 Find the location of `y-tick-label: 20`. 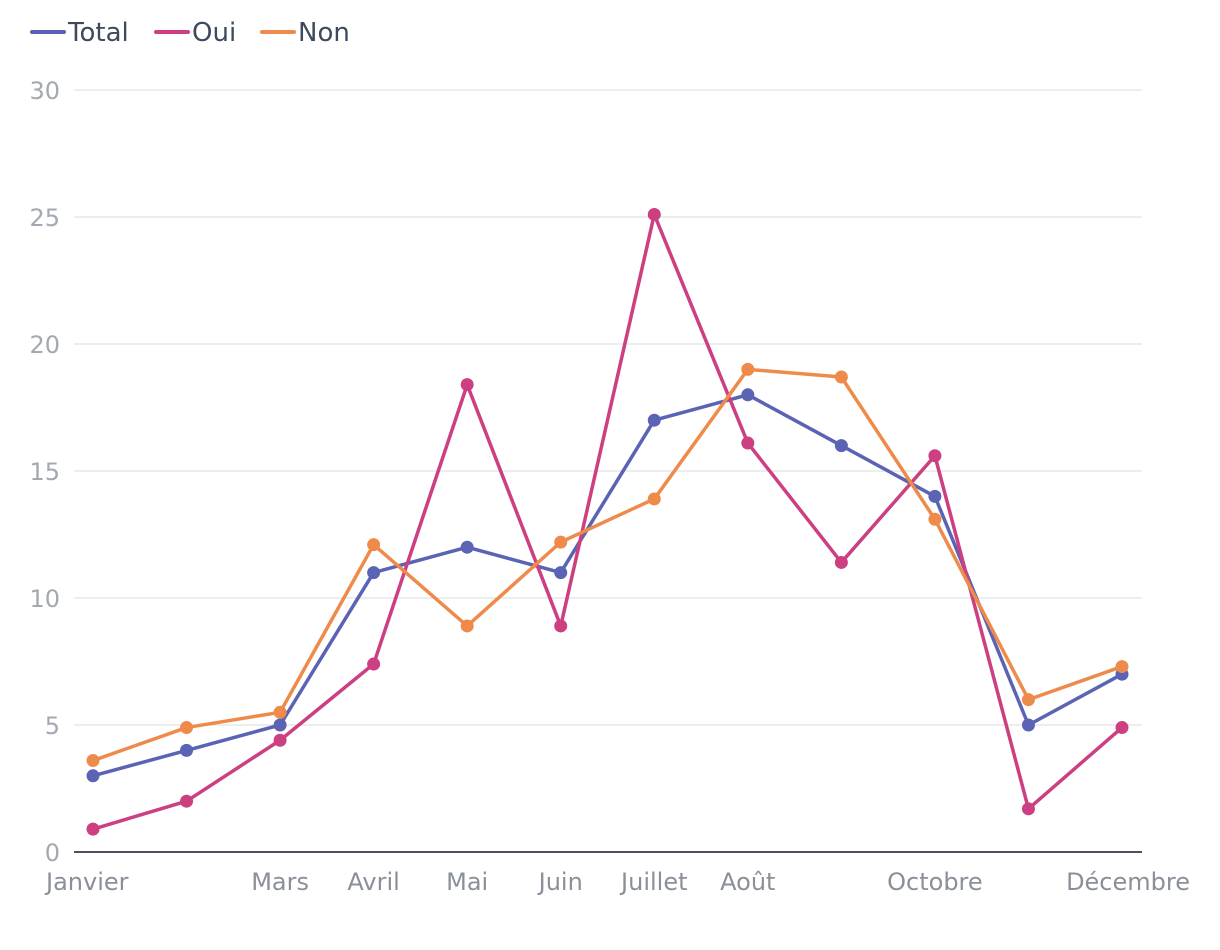

y-tick-label: 20 is located at coordinates (44, 345).